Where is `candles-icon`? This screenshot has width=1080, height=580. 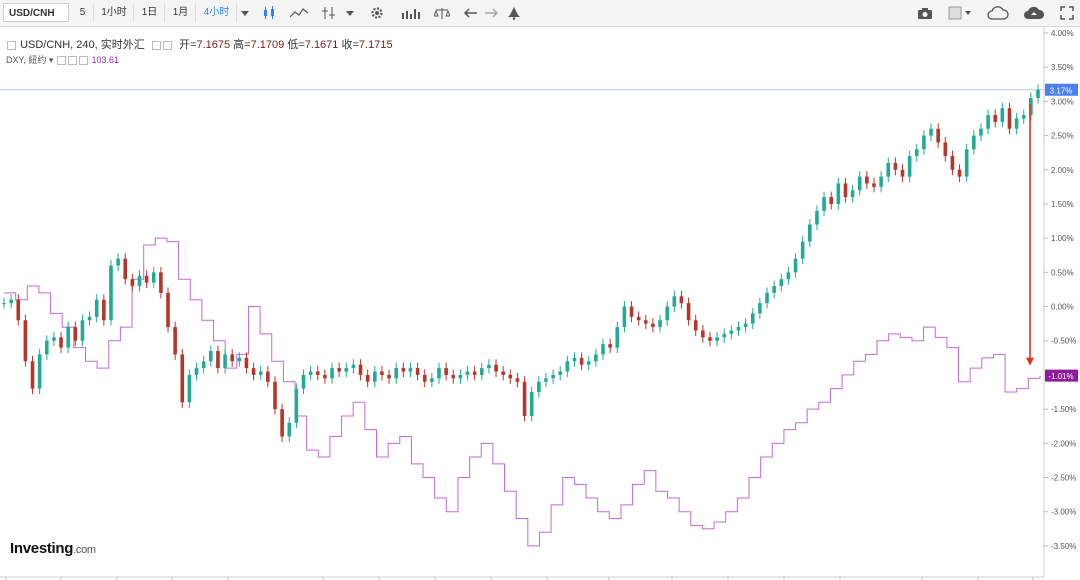 candles-icon is located at coordinates (269, 13).